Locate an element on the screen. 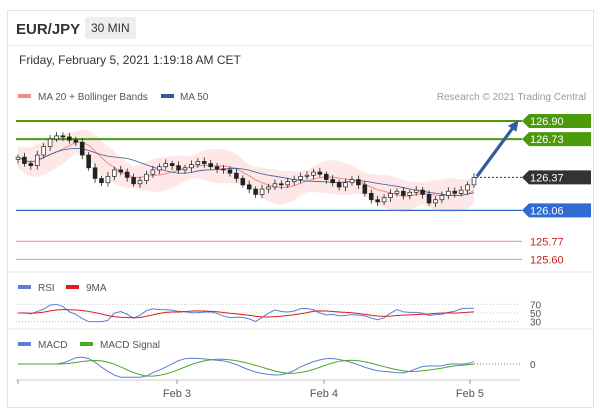 The image size is (600, 412). ma20-legend-swatch is located at coordinates (24, 96).